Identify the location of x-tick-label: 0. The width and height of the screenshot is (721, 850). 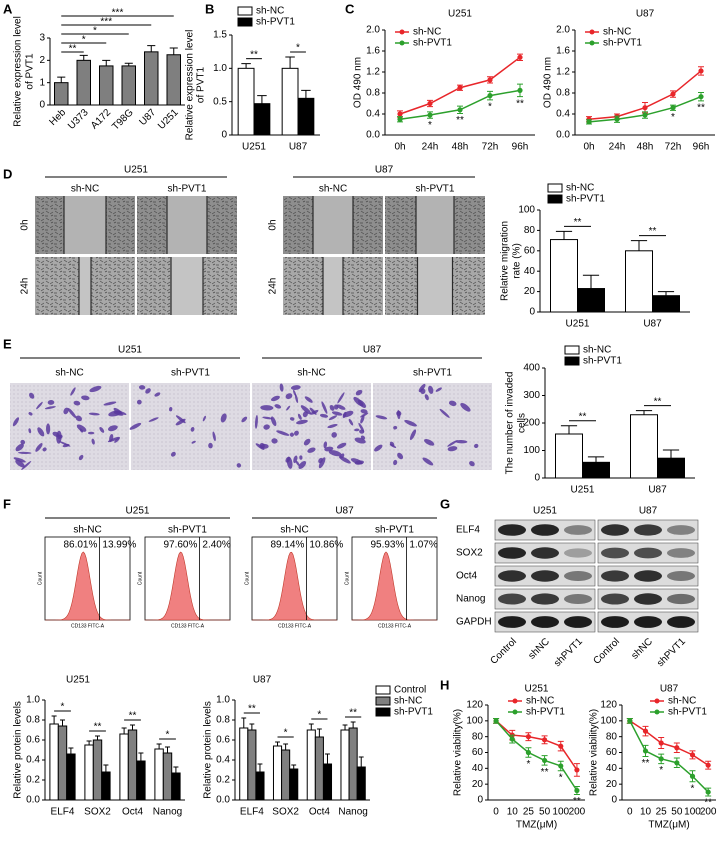
(496, 812).